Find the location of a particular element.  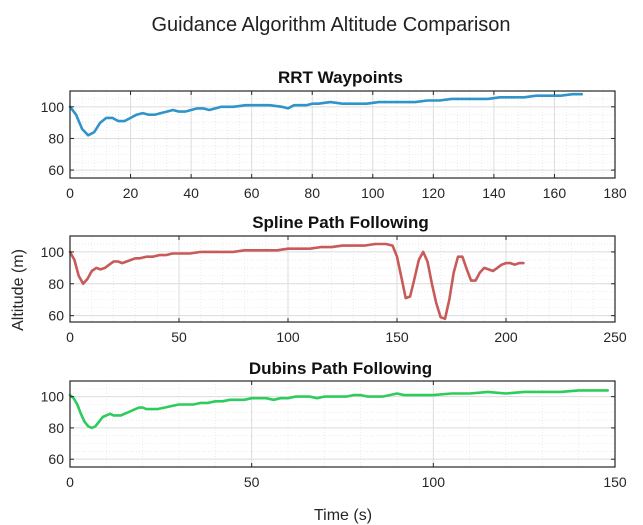

dubins-altitude-line is located at coordinates (338, 409).